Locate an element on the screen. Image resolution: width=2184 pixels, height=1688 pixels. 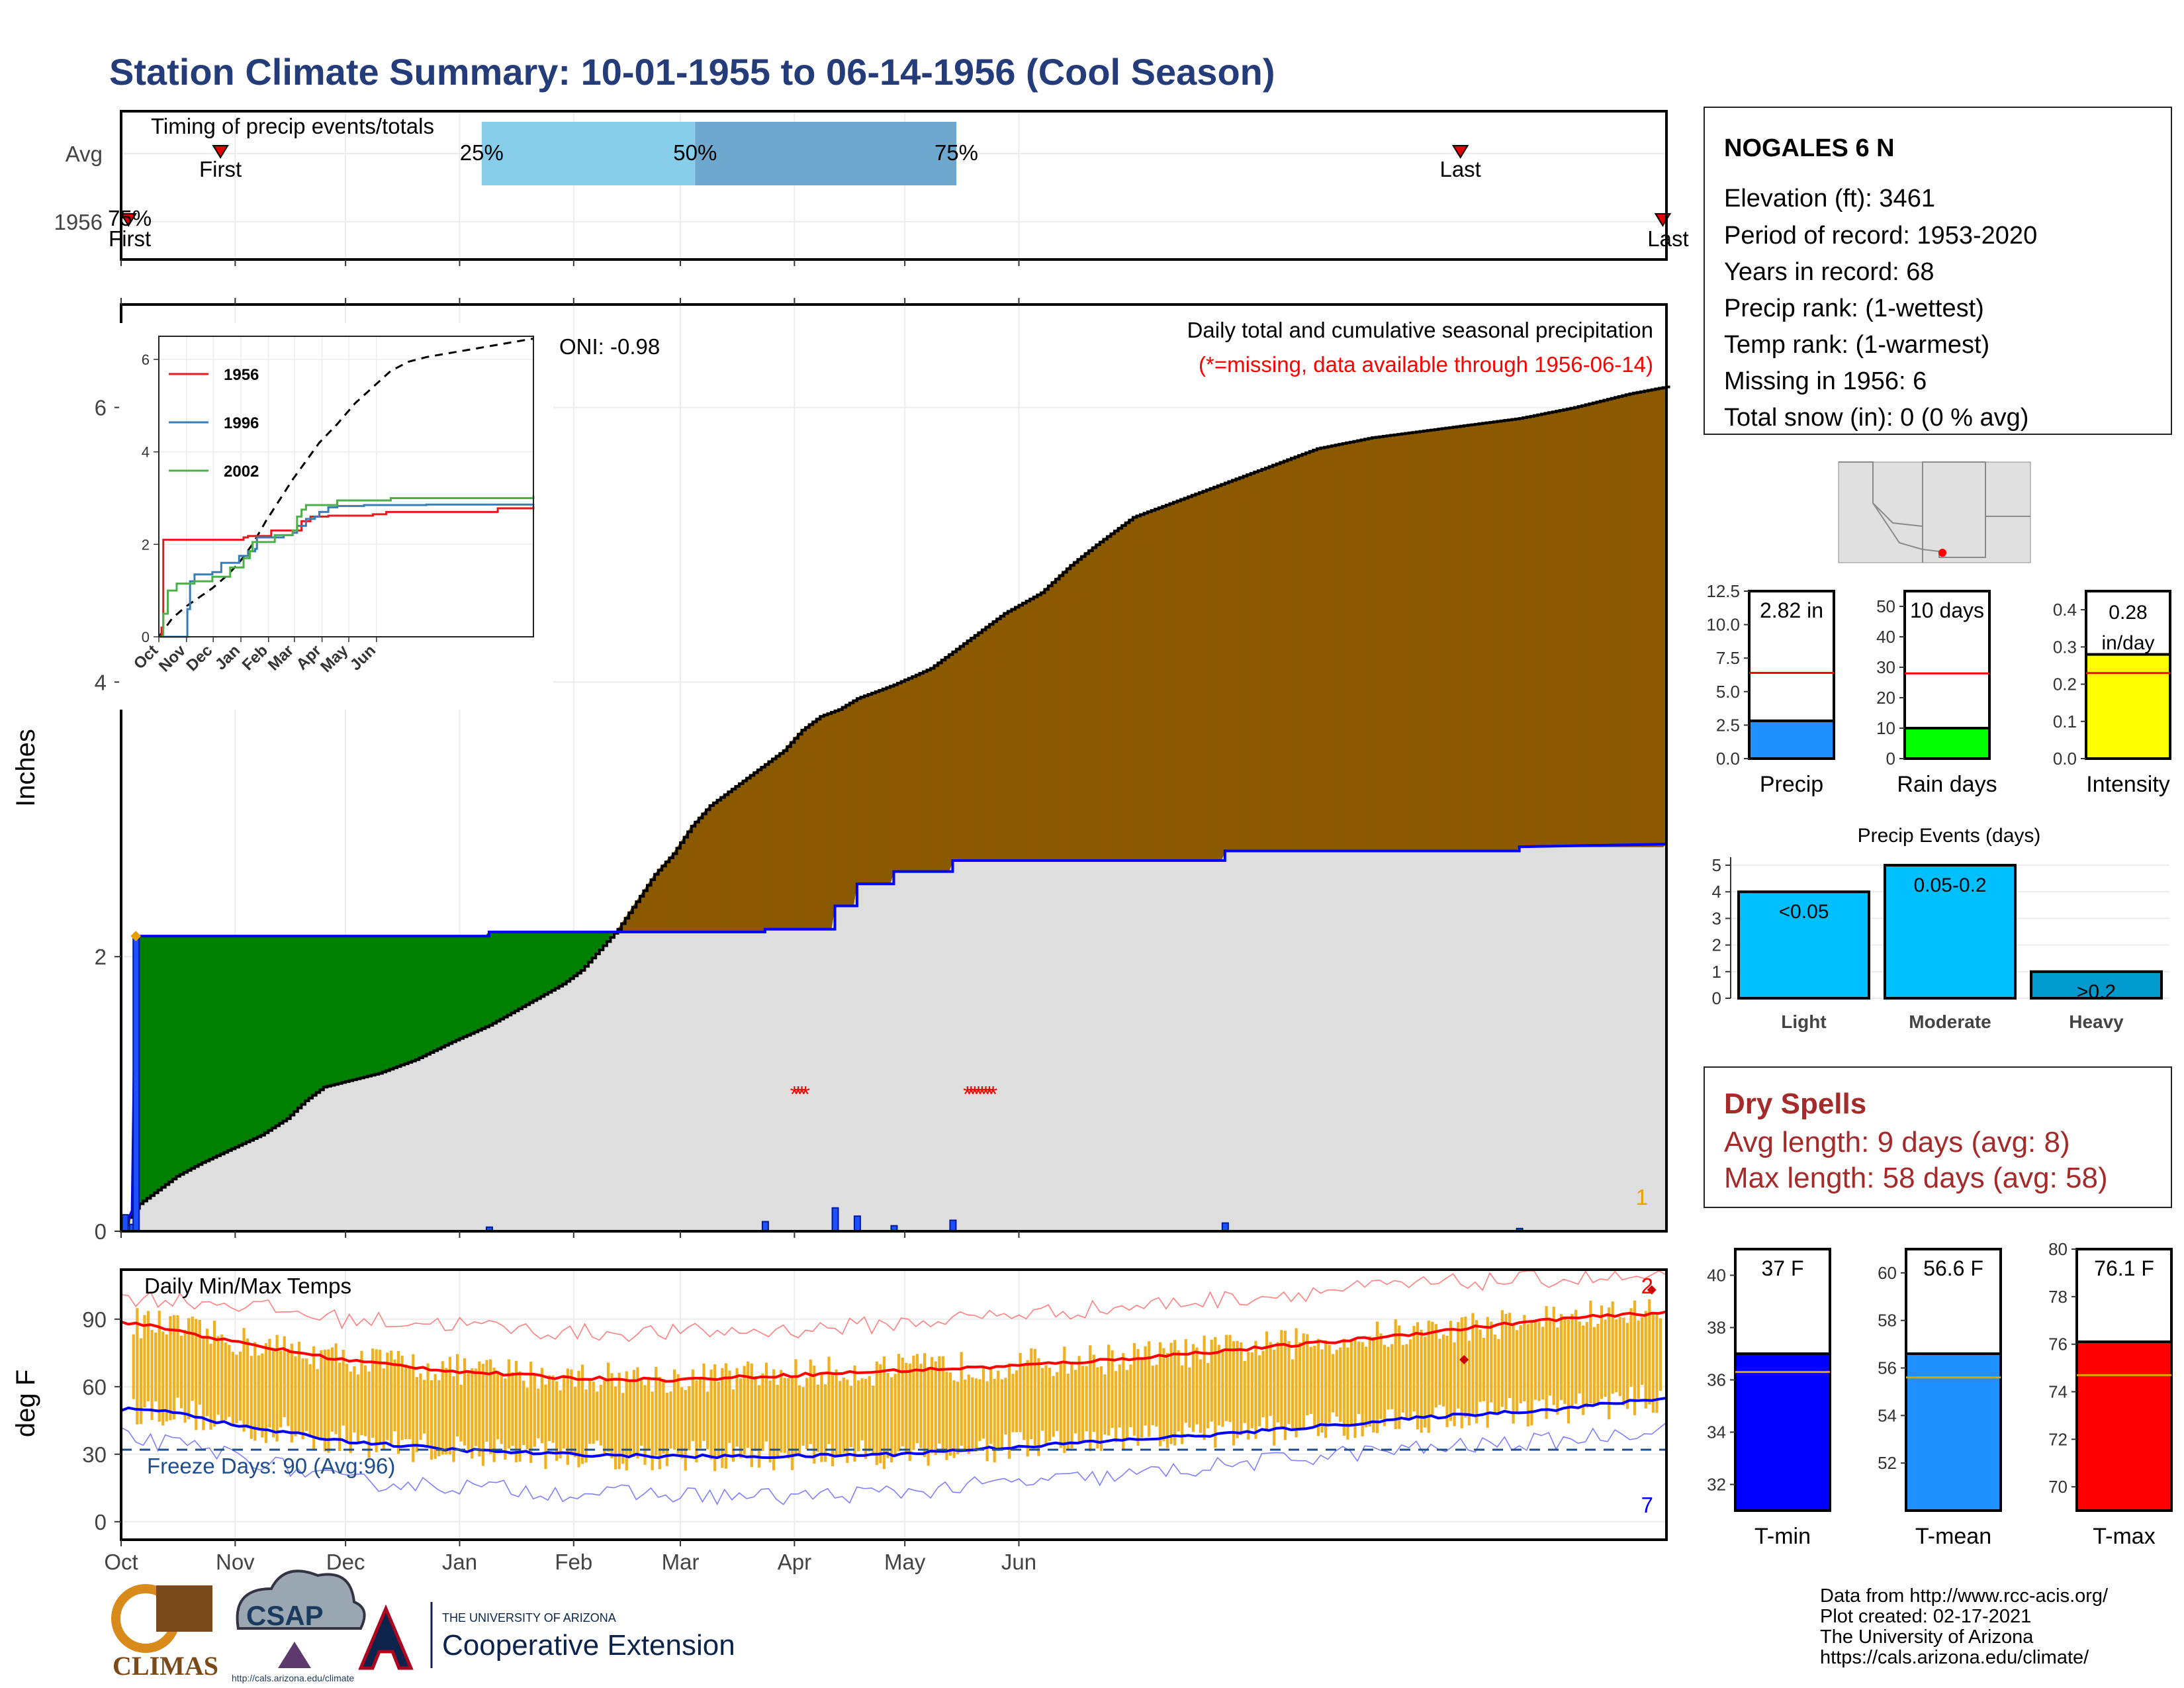
precip-gauge-tick-label-2-0.4: 0.4 is located at coordinates (2065, 610).